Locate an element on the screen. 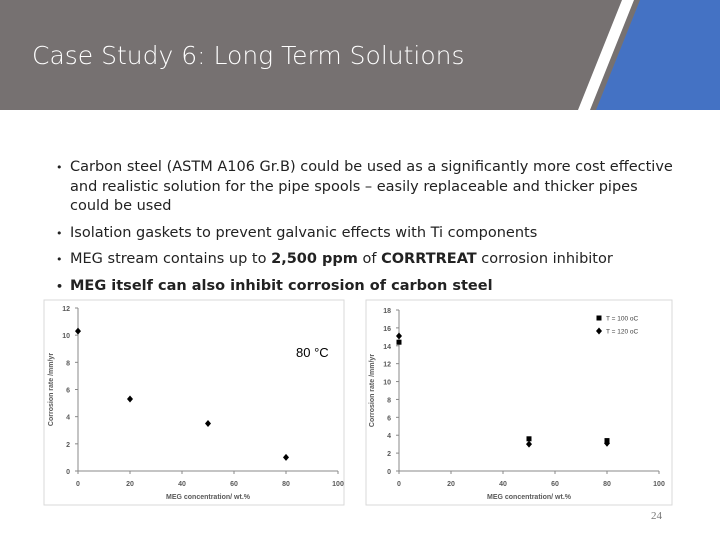  legend-label: T = 100 oC is located at coordinates (622, 319).